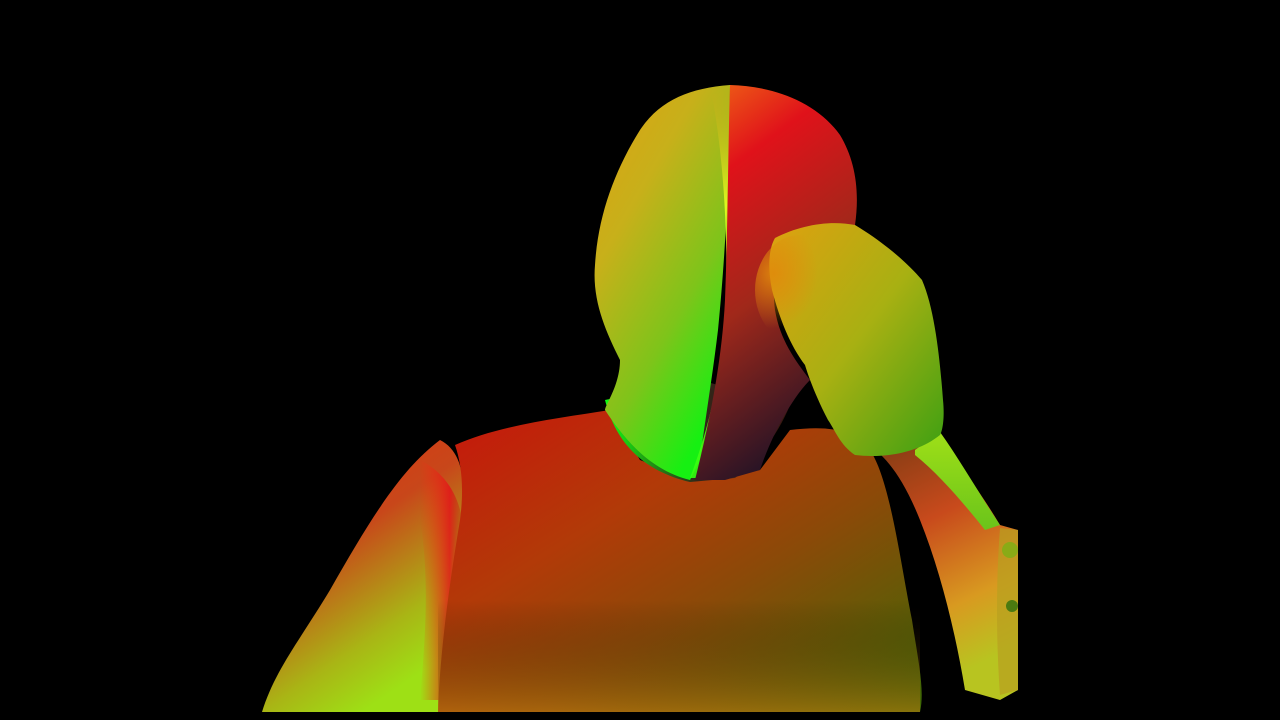 The height and width of the screenshot is (720, 1280). What do you see at coordinates (725, 282) in the screenshot?
I see `head` at bounding box center [725, 282].